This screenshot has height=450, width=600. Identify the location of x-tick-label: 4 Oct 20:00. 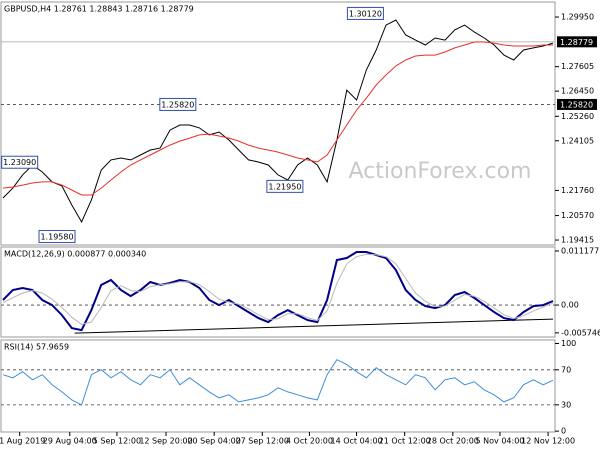
(309, 441).